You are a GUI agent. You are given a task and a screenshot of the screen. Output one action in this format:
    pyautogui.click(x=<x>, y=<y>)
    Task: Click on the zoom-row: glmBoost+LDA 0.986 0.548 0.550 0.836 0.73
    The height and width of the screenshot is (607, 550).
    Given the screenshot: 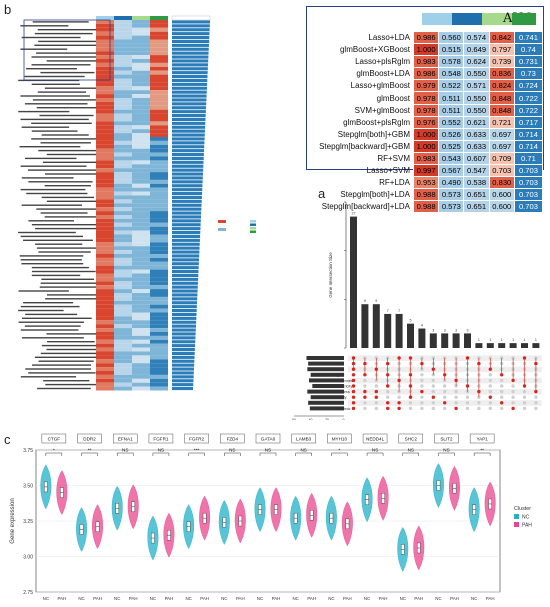 What is the action you would take?
    pyautogui.click(x=427, y=74)
    